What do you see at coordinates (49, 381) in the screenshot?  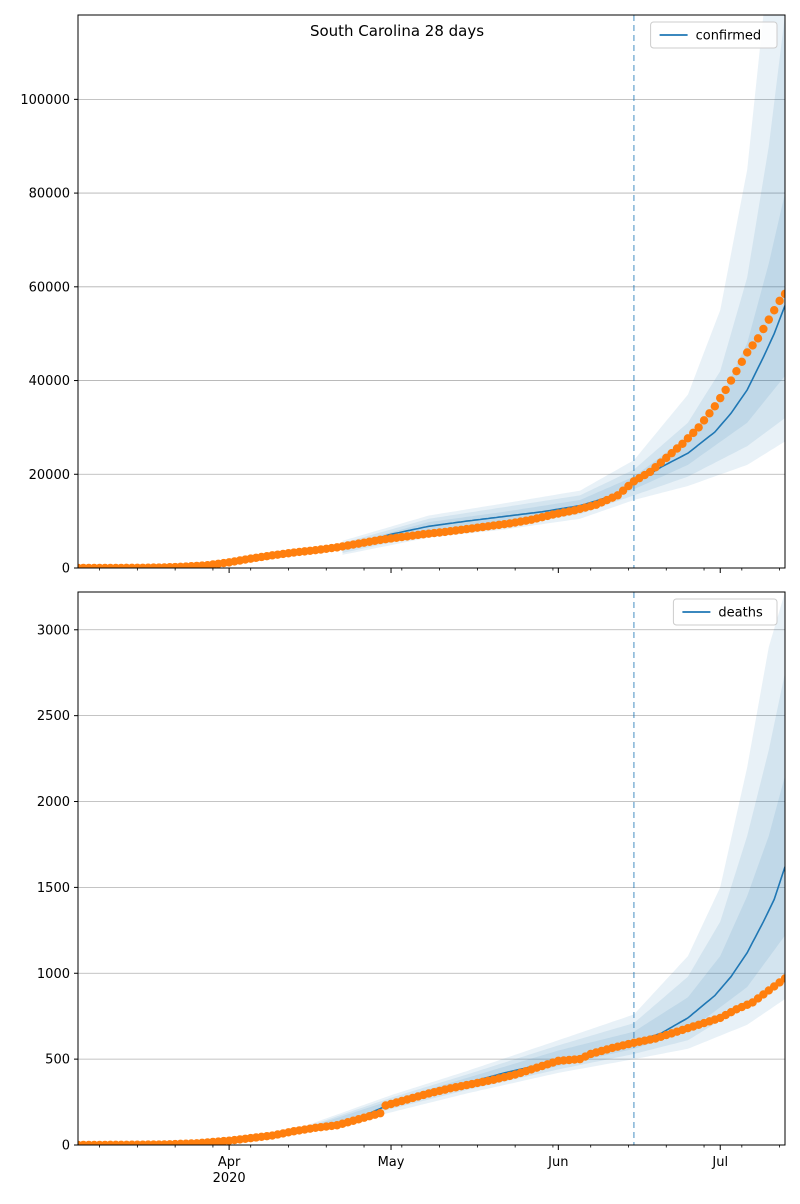 I see `y-tick-label: 40000` at bounding box center [49, 381].